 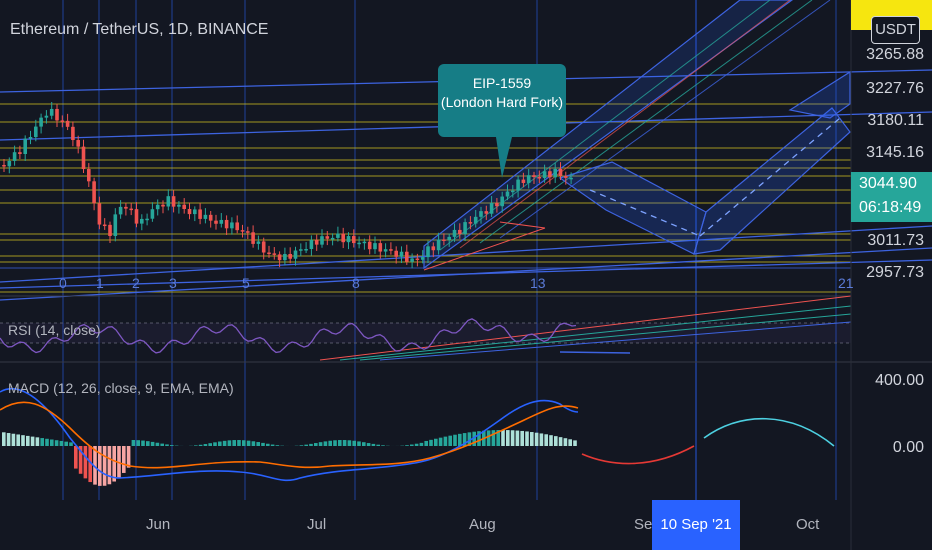 I want to click on x-tick: Jun, so click(x=158, y=524).